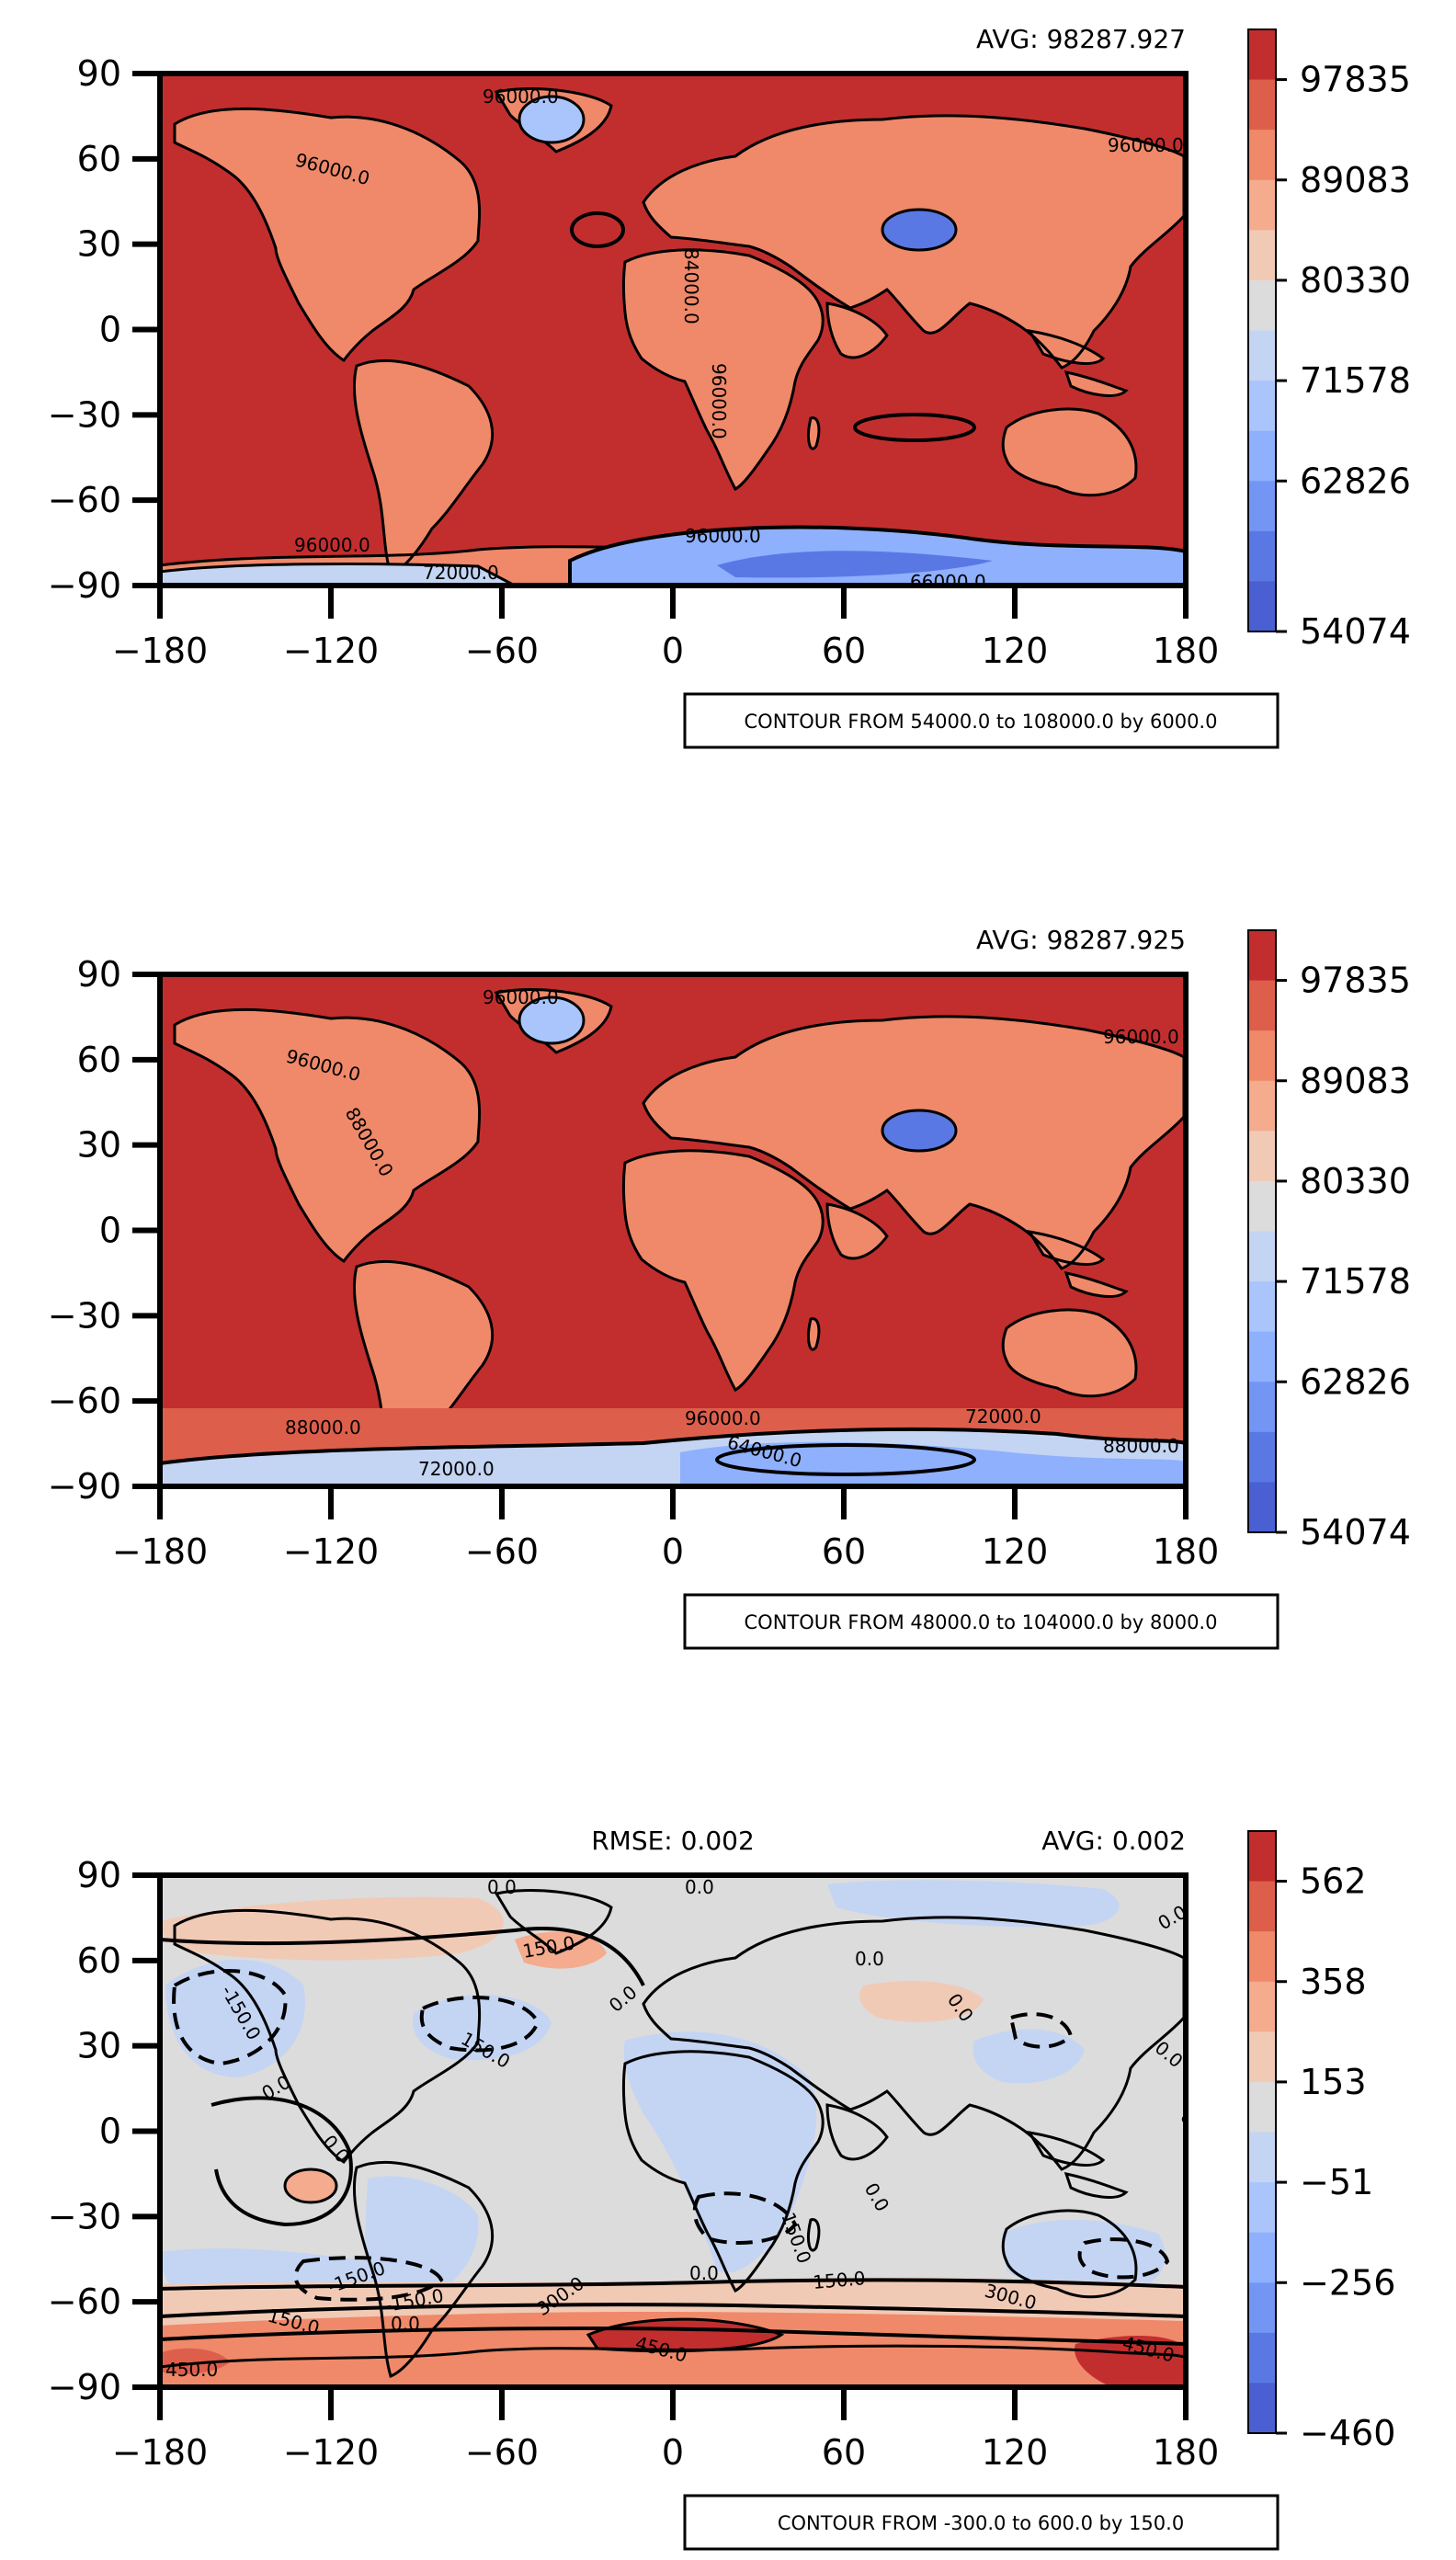  Describe the element at coordinates (338, 574) in the screenshot. I see `panel-1-antarctic-west` at that location.